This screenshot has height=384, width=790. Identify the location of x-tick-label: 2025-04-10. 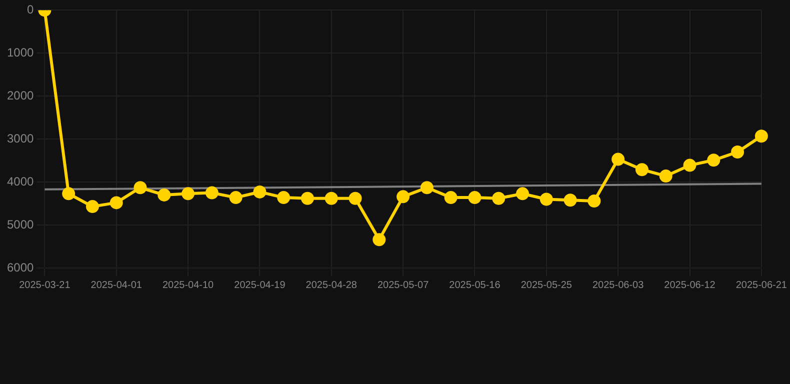
(188, 285).